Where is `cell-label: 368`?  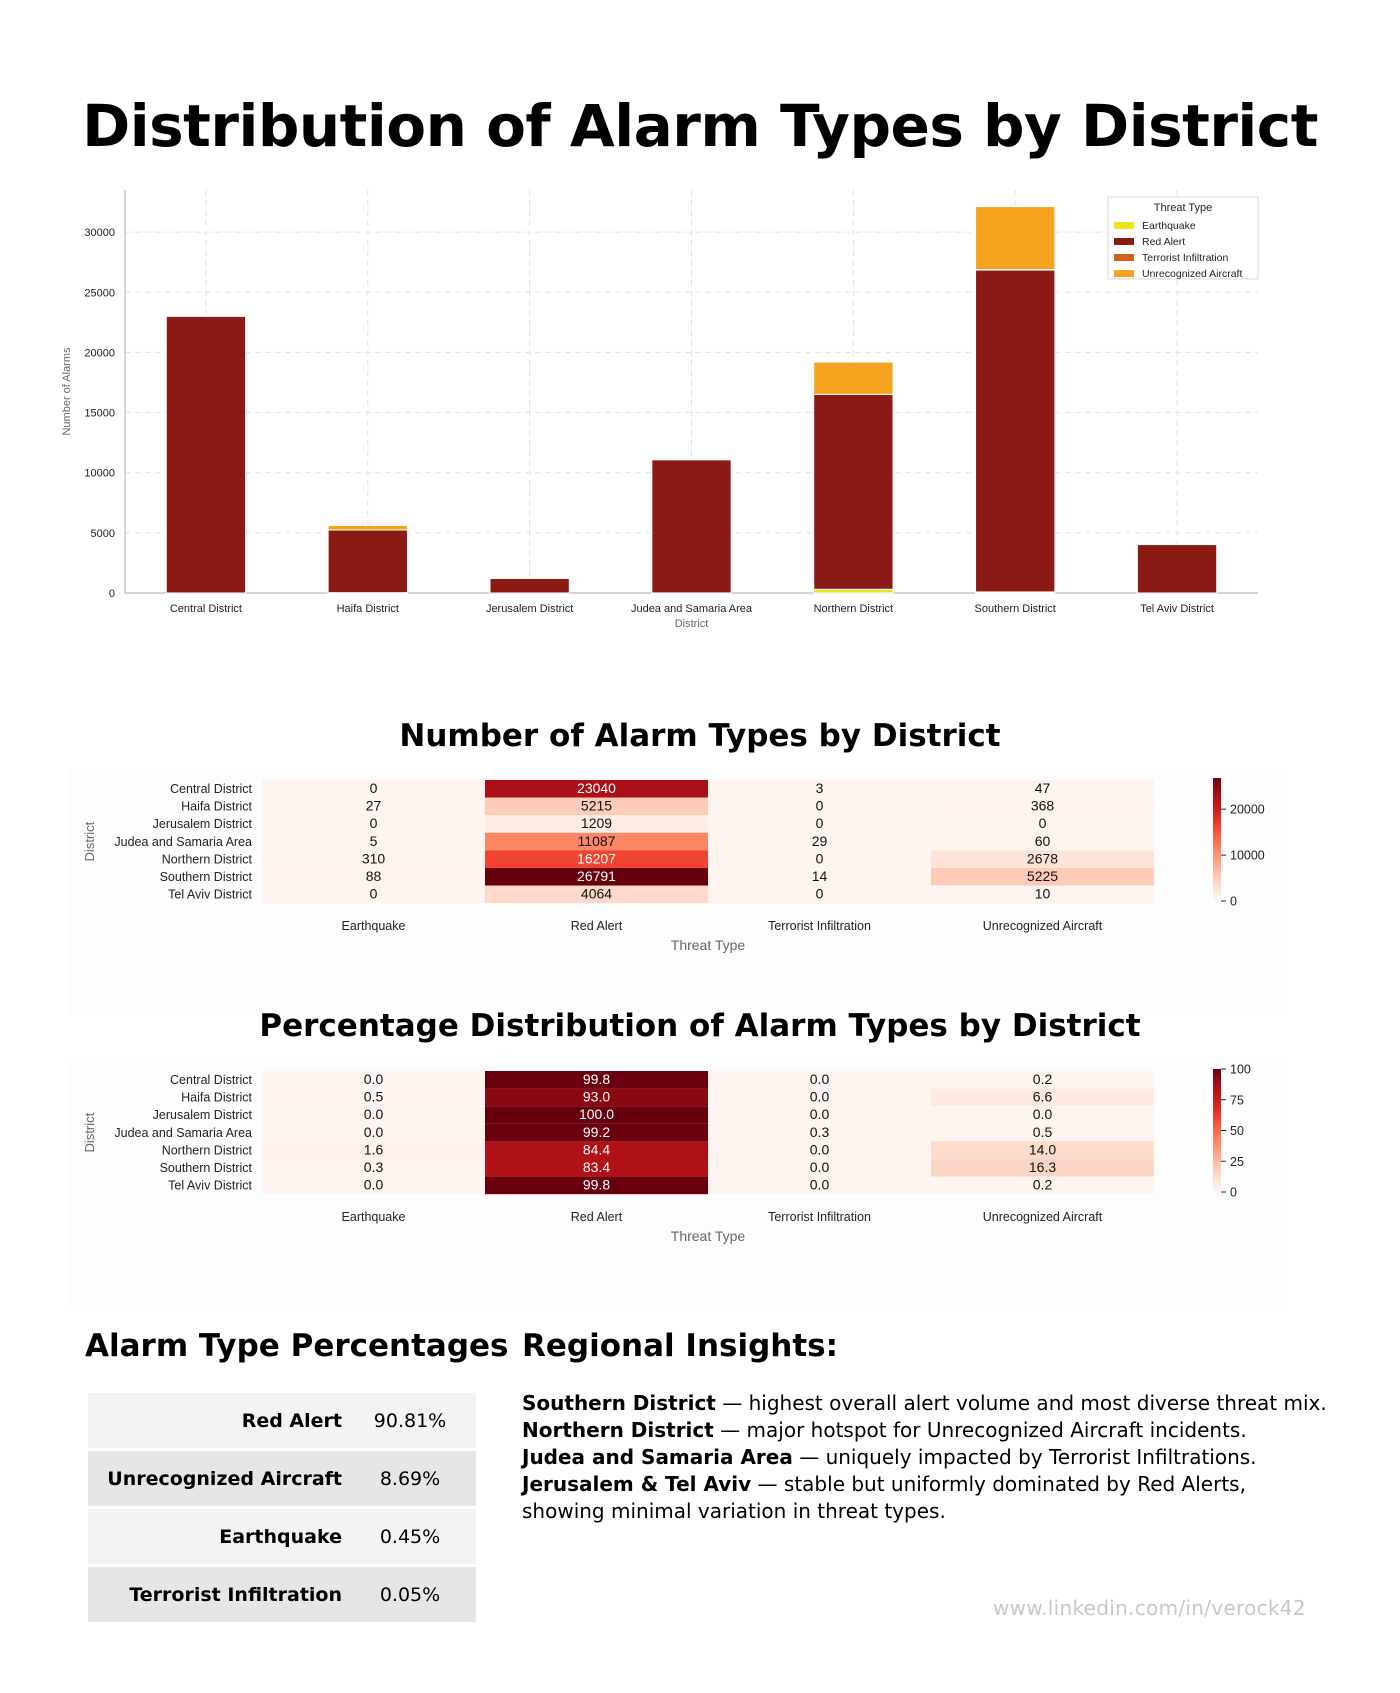 cell-label: 368 is located at coordinates (1043, 806).